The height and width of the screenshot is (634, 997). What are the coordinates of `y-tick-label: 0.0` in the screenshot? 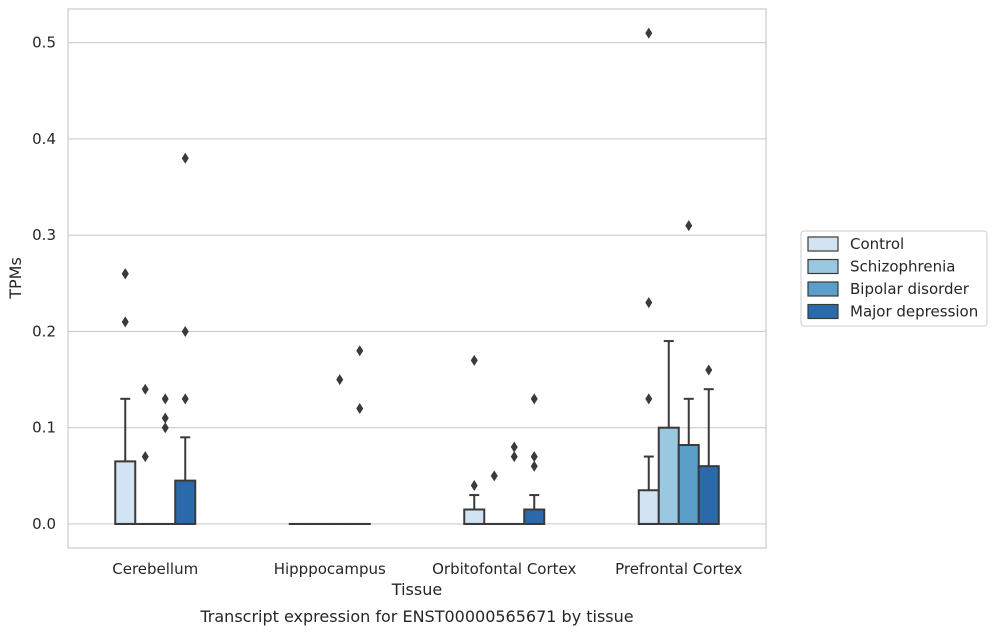 It's located at (44, 524).